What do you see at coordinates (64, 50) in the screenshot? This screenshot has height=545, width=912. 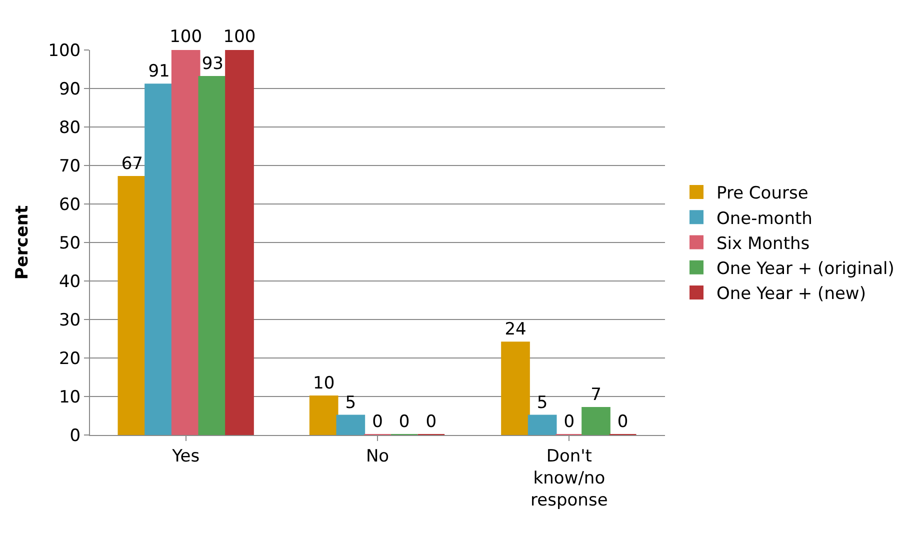 I see `y-tick-label: 100` at bounding box center [64, 50].